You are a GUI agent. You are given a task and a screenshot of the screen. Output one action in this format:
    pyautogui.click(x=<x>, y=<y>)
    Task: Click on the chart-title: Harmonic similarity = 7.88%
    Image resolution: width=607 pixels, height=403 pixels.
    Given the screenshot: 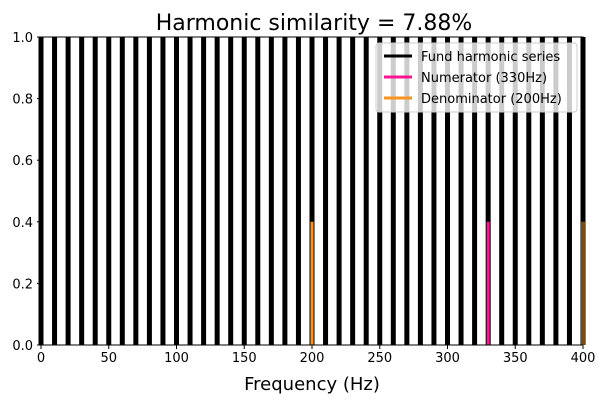 What is the action you would take?
    pyautogui.click(x=314, y=23)
    